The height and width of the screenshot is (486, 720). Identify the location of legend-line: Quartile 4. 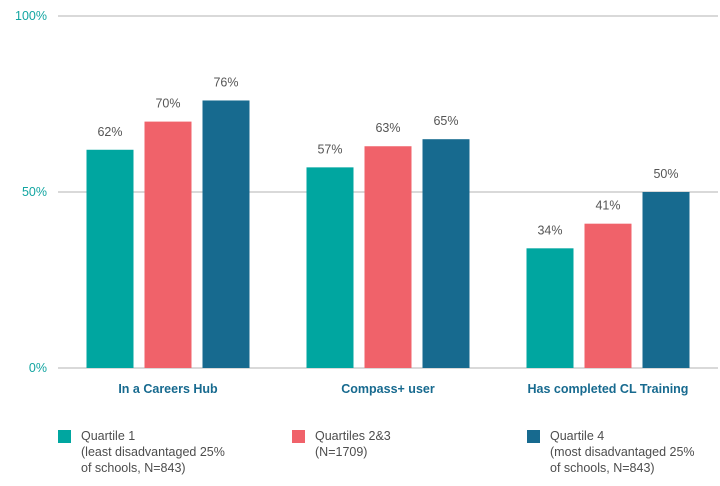
(577, 436).